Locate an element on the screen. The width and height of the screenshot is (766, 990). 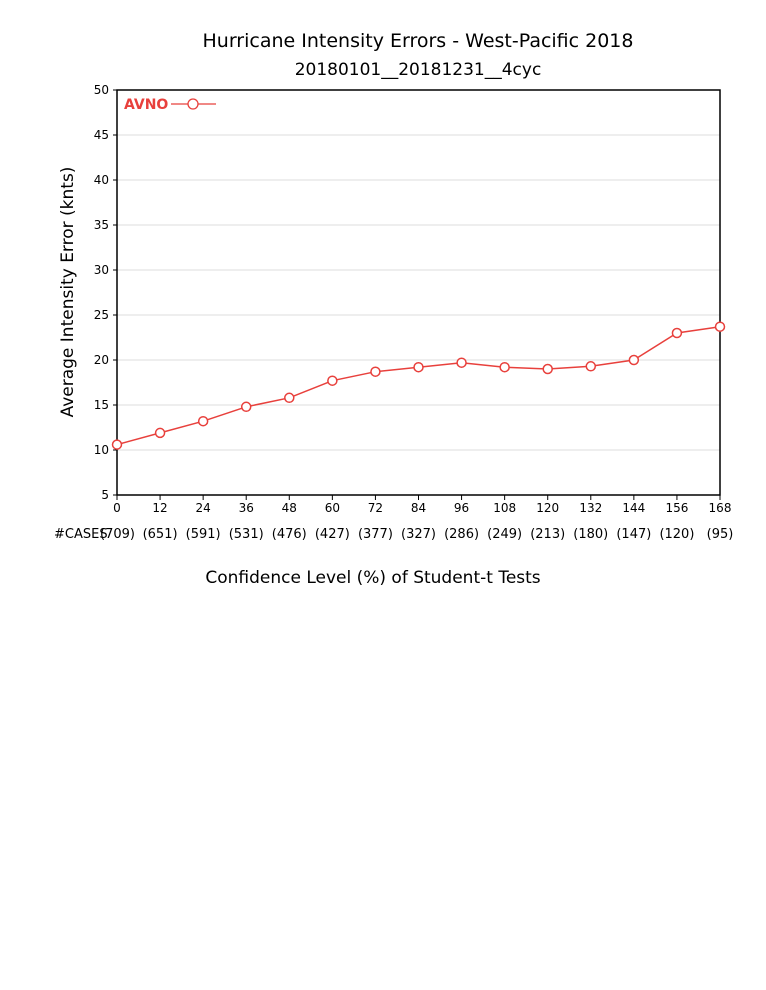
x-tick-label: 156 is located at coordinates (676, 508).